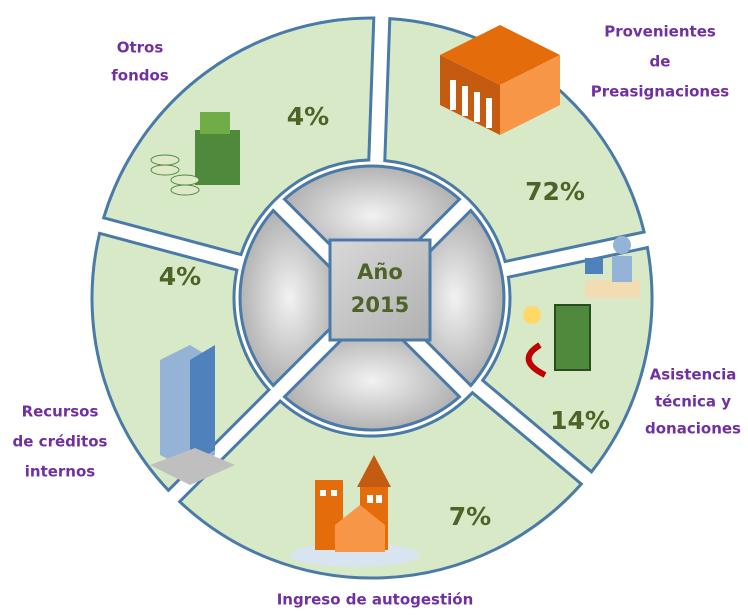 The width and height of the screenshot is (748, 616). Describe the element at coordinates (60, 442) in the screenshot. I see `segment-label: de créditos` at that location.